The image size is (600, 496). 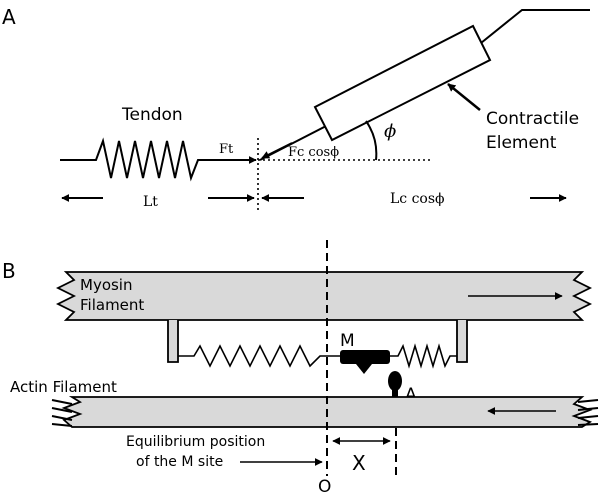 What do you see at coordinates (417, 199) in the screenshot?
I see `lc-label: Lc cosϕ` at bounding box center [417, 199].